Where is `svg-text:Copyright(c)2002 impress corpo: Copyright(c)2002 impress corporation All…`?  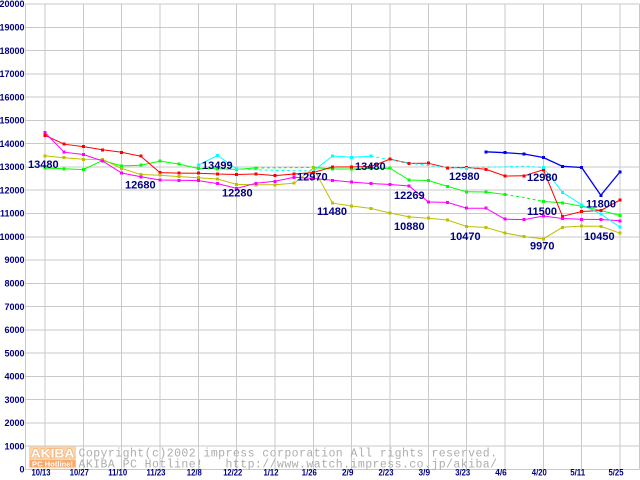 svg-text:Copyright(c)2002 impress corpo: Copyright(c)2002 impress corporation All… is located at coordinates (288, 453).